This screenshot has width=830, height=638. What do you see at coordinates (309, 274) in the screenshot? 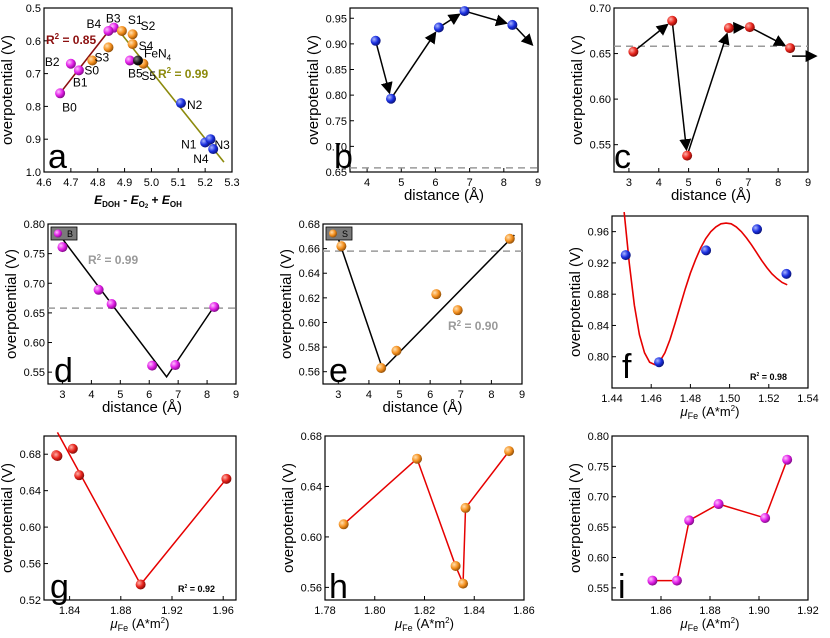
I see `y-tick-label: 0.64` at bounding box center [309, 274].